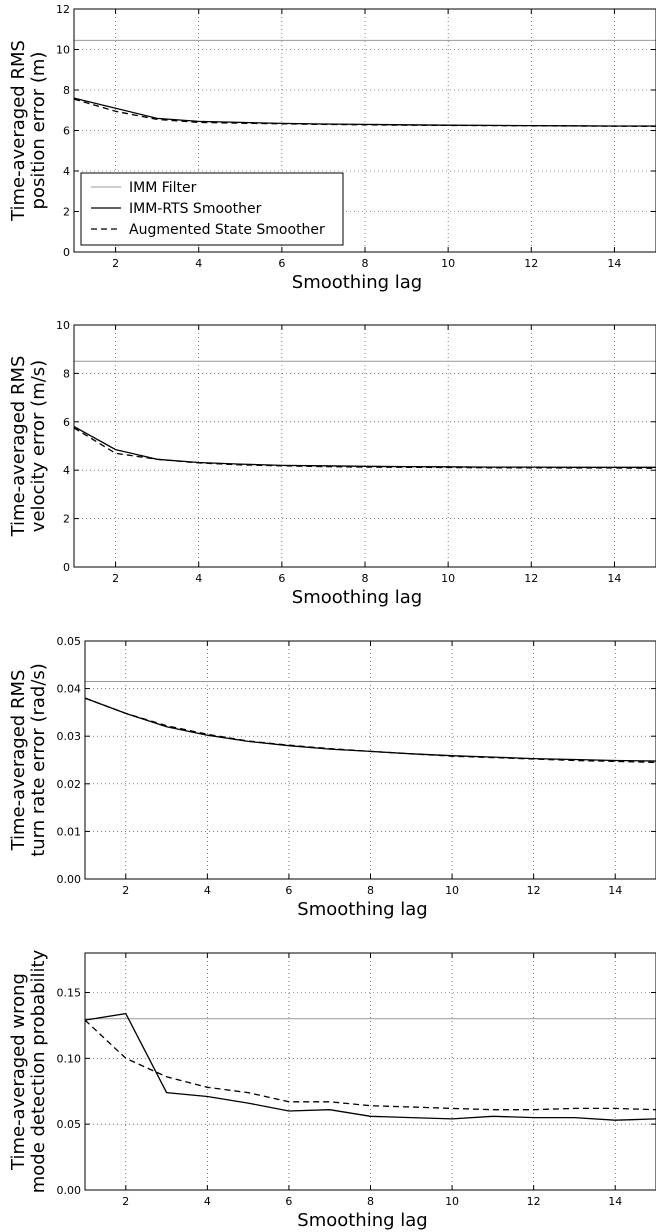  What do you see at coordinates (69, 736) in the screenshot?
I see `y-tick-label: 0.03` at bounding box center [69, 736].